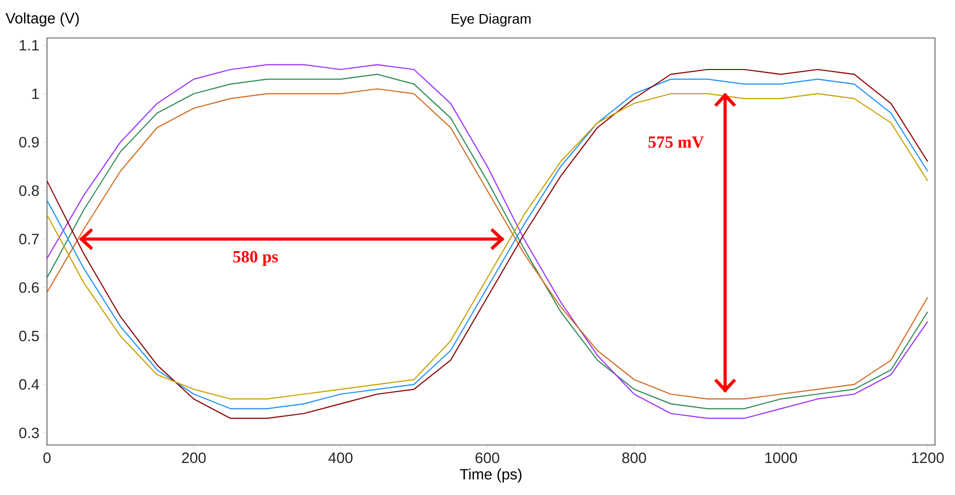 This screenshot has width=955, height=495. Describe the element at coordinates (35, 93) in the screenshot. I see `y-tick-label: 1` at that location.